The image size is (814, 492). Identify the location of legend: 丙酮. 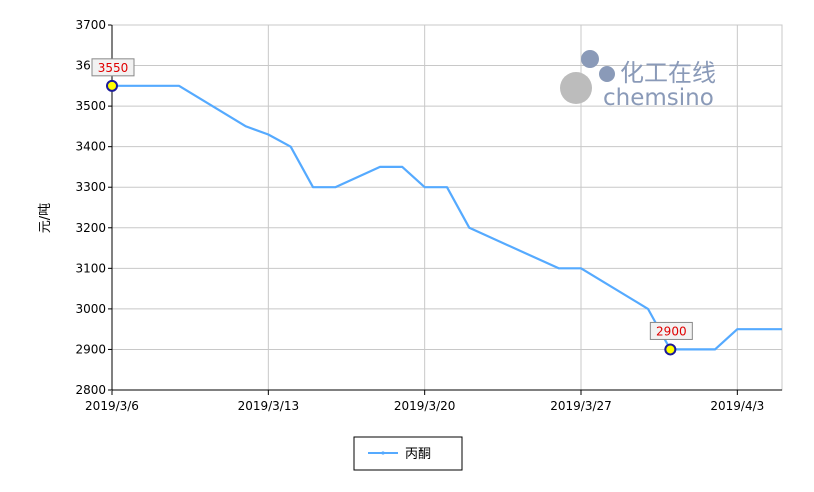
(408, 453).